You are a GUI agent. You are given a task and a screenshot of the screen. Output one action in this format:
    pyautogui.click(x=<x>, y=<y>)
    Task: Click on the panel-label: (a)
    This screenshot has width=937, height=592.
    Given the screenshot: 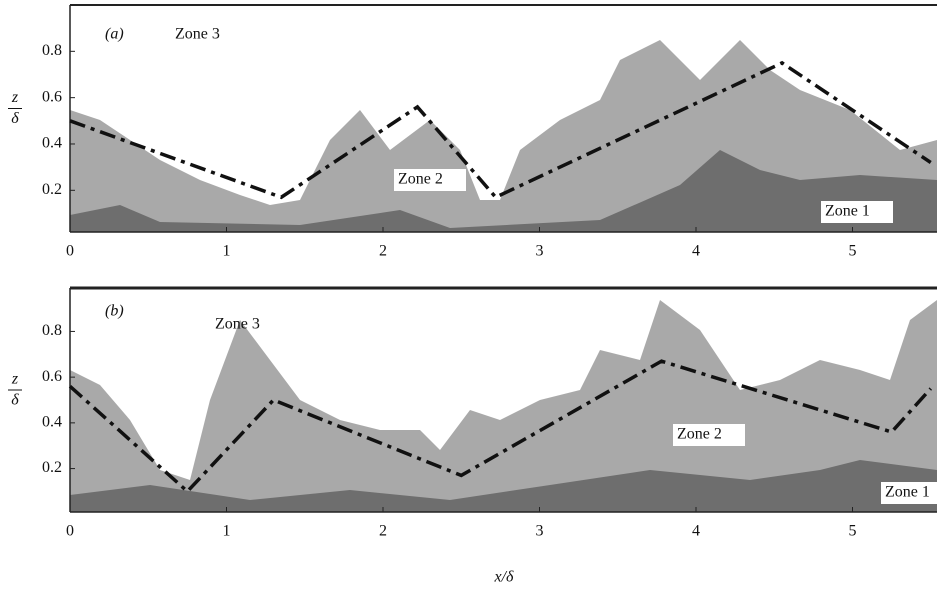 What is the action you would take?
    pyautogui.click(x=114, y=34)
    